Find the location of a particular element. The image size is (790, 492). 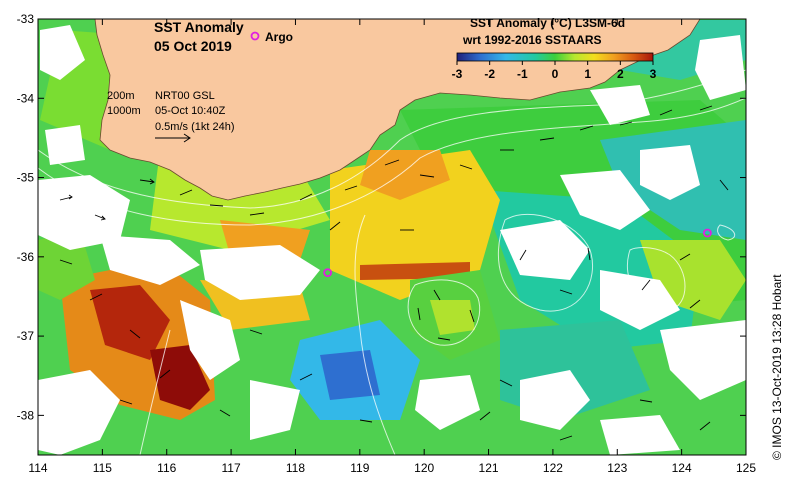

lat-tick-label: -35 is located at coordinates (26, 178).